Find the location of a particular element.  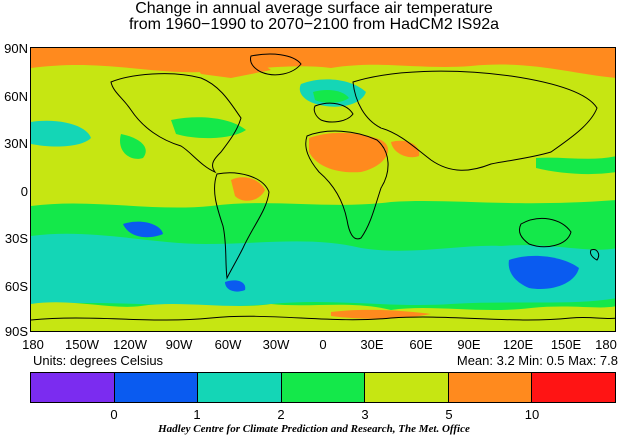

lon-label-150w: 150W is located at coordinates (82, 344).